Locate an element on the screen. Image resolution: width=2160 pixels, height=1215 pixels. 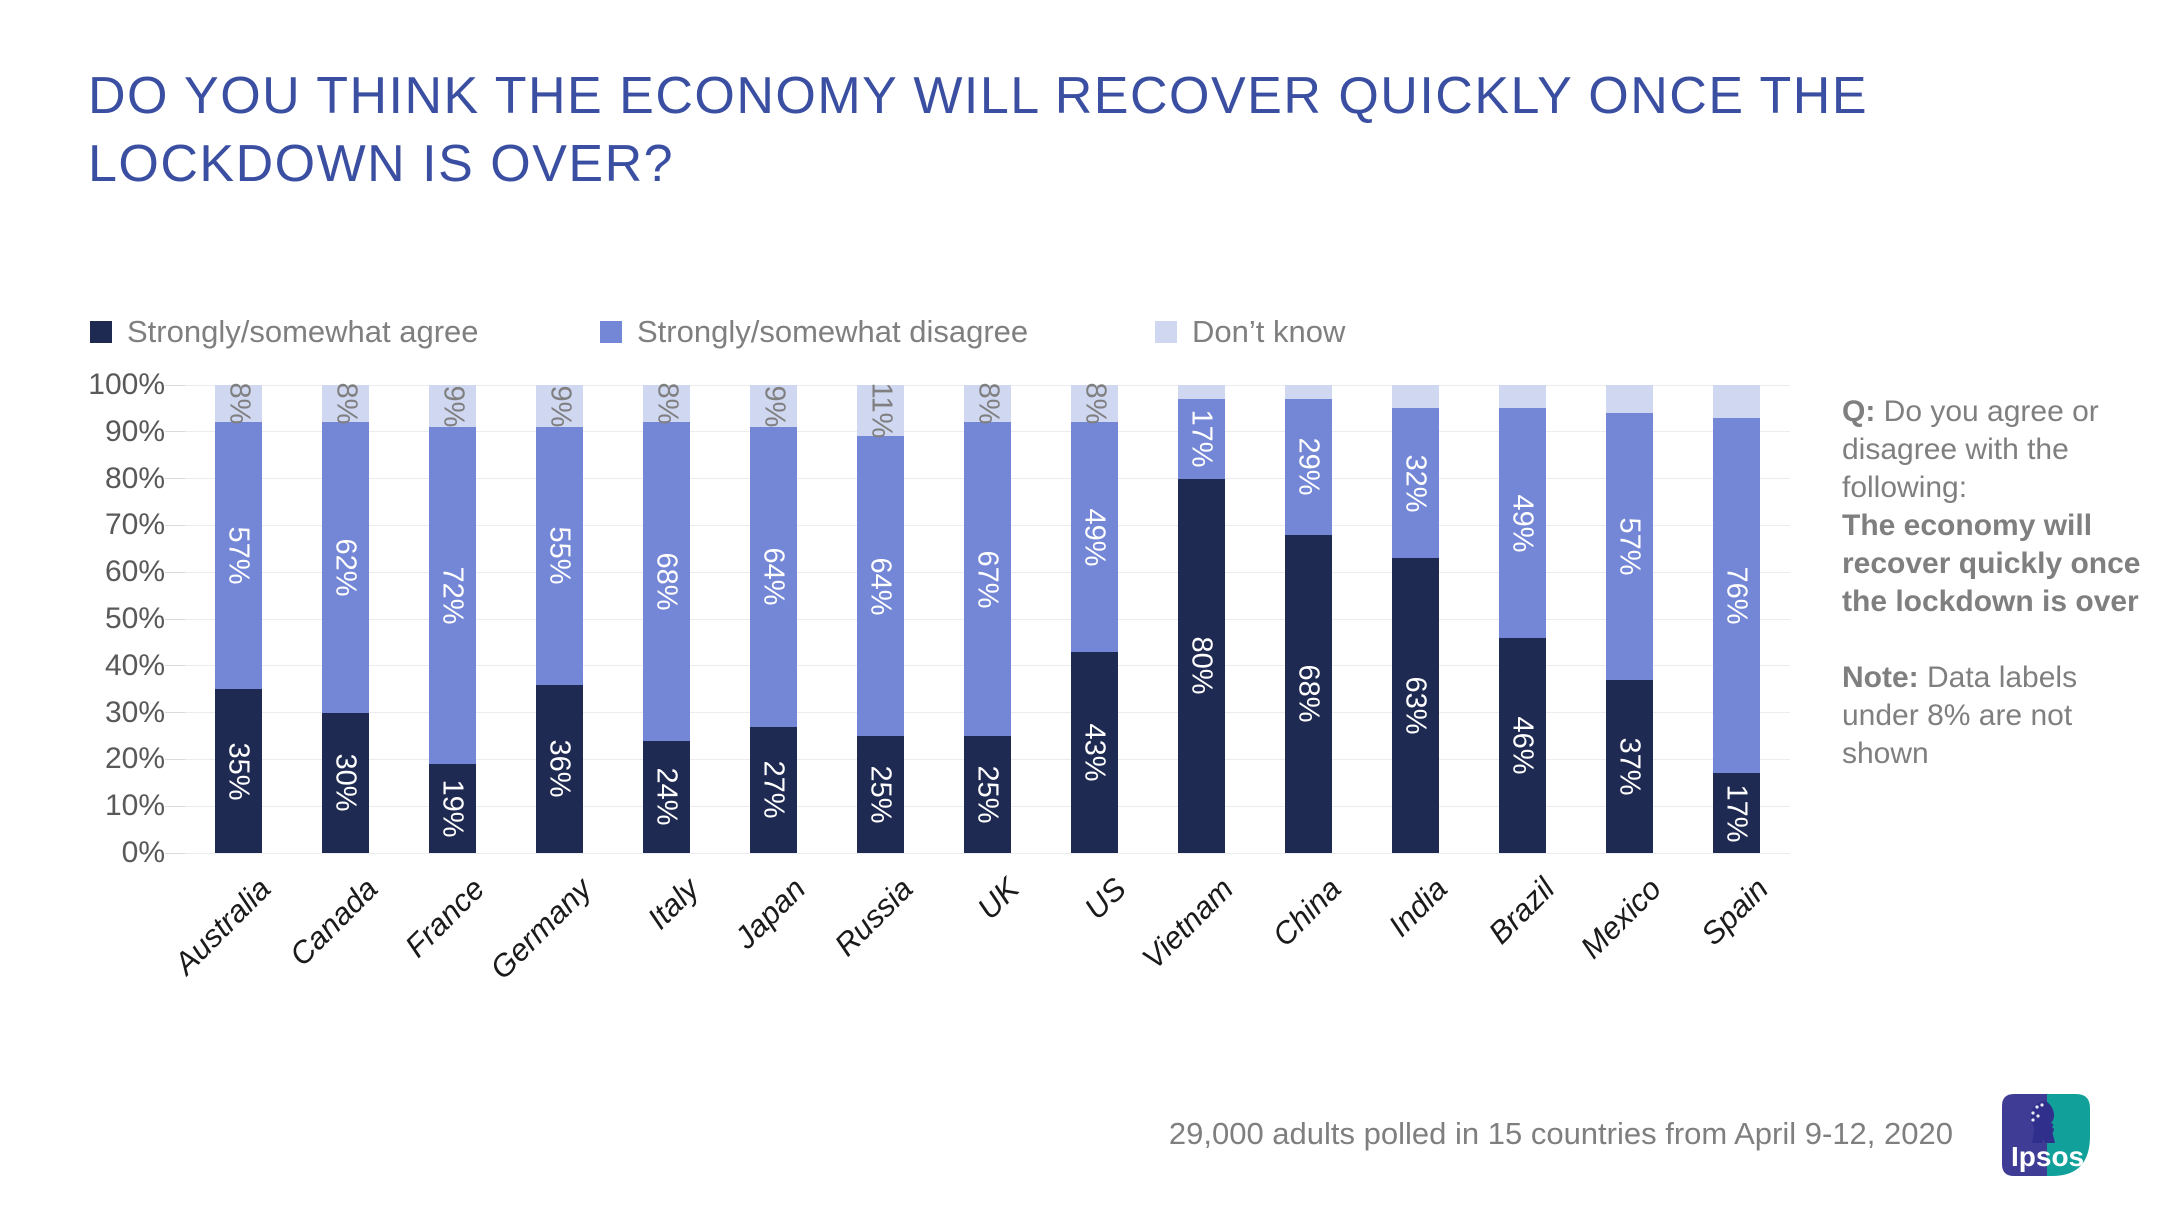
bar-column-mexico: 57% 37% is located at coordinates (1629, 619).